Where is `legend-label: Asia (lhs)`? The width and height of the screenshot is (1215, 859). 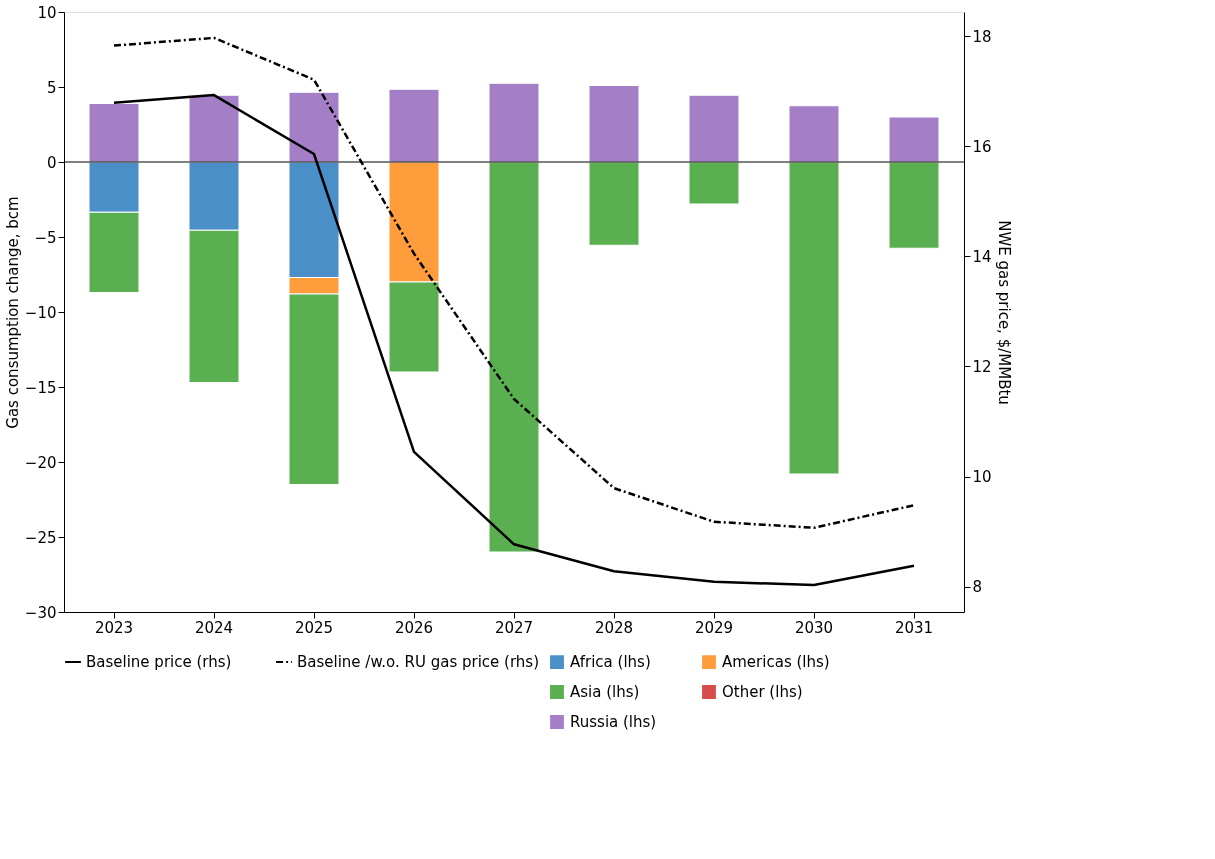
legend-label: Asia (lhs) is located at coordinates (605, 692).